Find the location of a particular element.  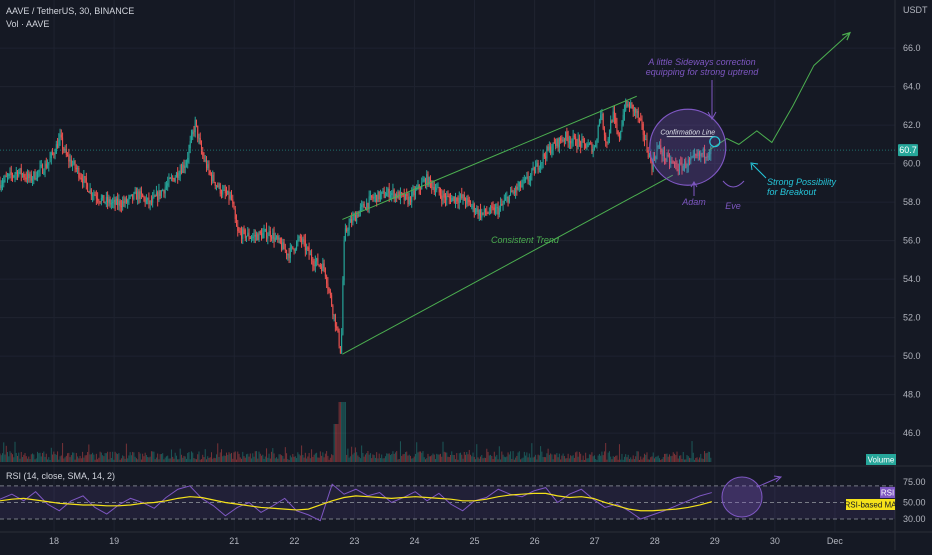

adam-arrowhead is located at coordinates (694, 184).